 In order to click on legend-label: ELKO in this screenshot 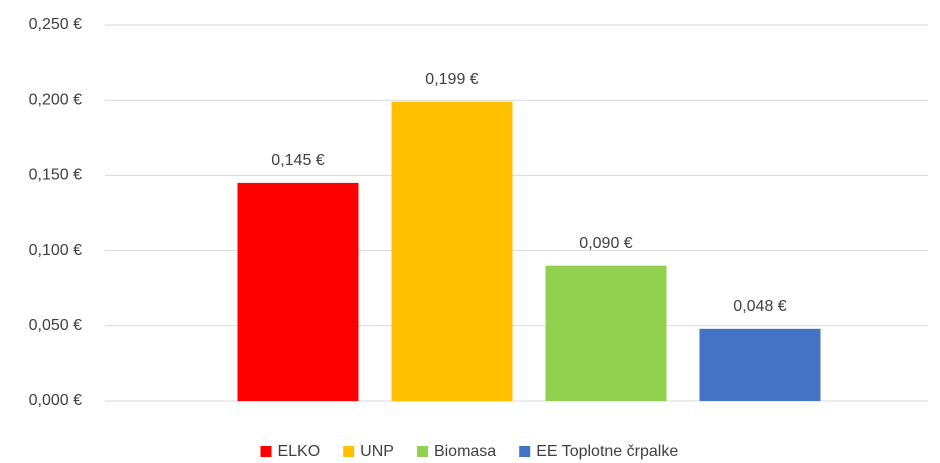, I will do `click(298, 451)`.